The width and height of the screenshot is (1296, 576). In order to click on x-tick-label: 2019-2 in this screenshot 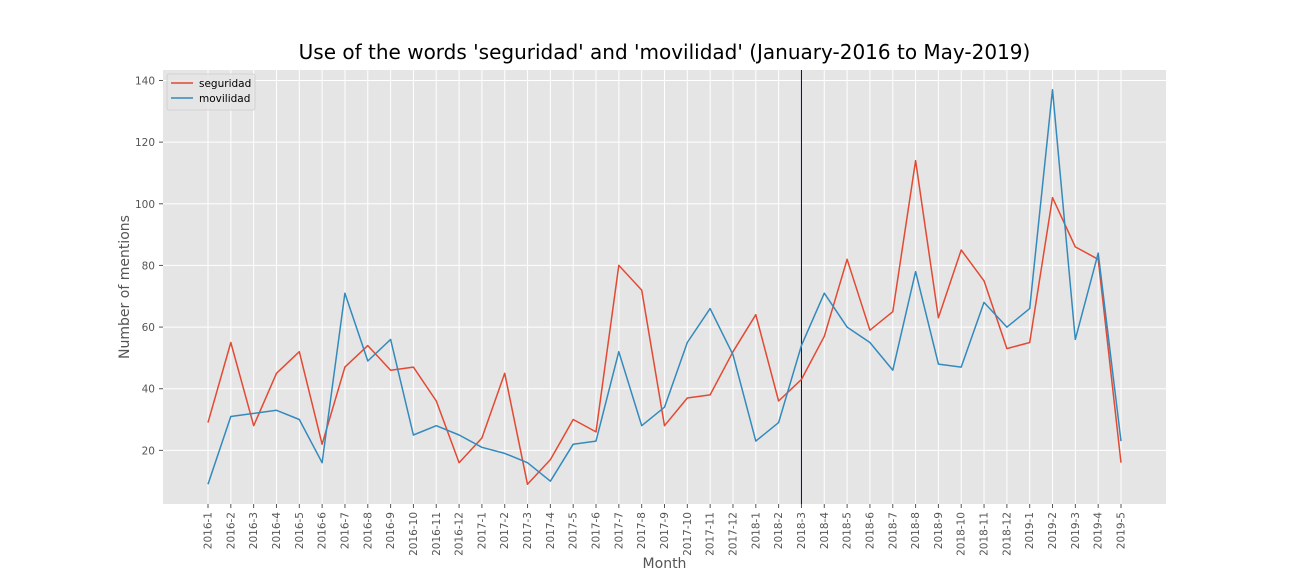, I will do `click(1053, 530)`.